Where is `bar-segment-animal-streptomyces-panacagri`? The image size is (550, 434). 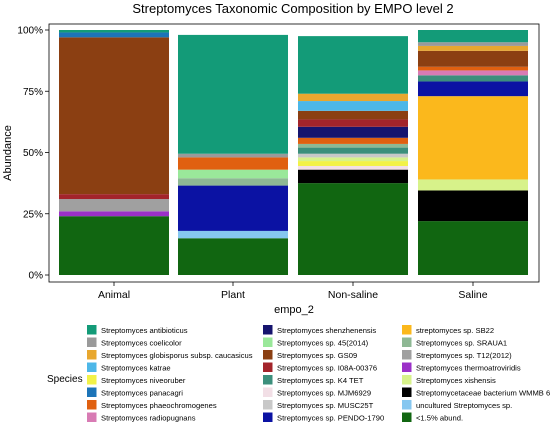
bar-segment-animal-streptomyces-panacagri is located at coordinates (114, 35).